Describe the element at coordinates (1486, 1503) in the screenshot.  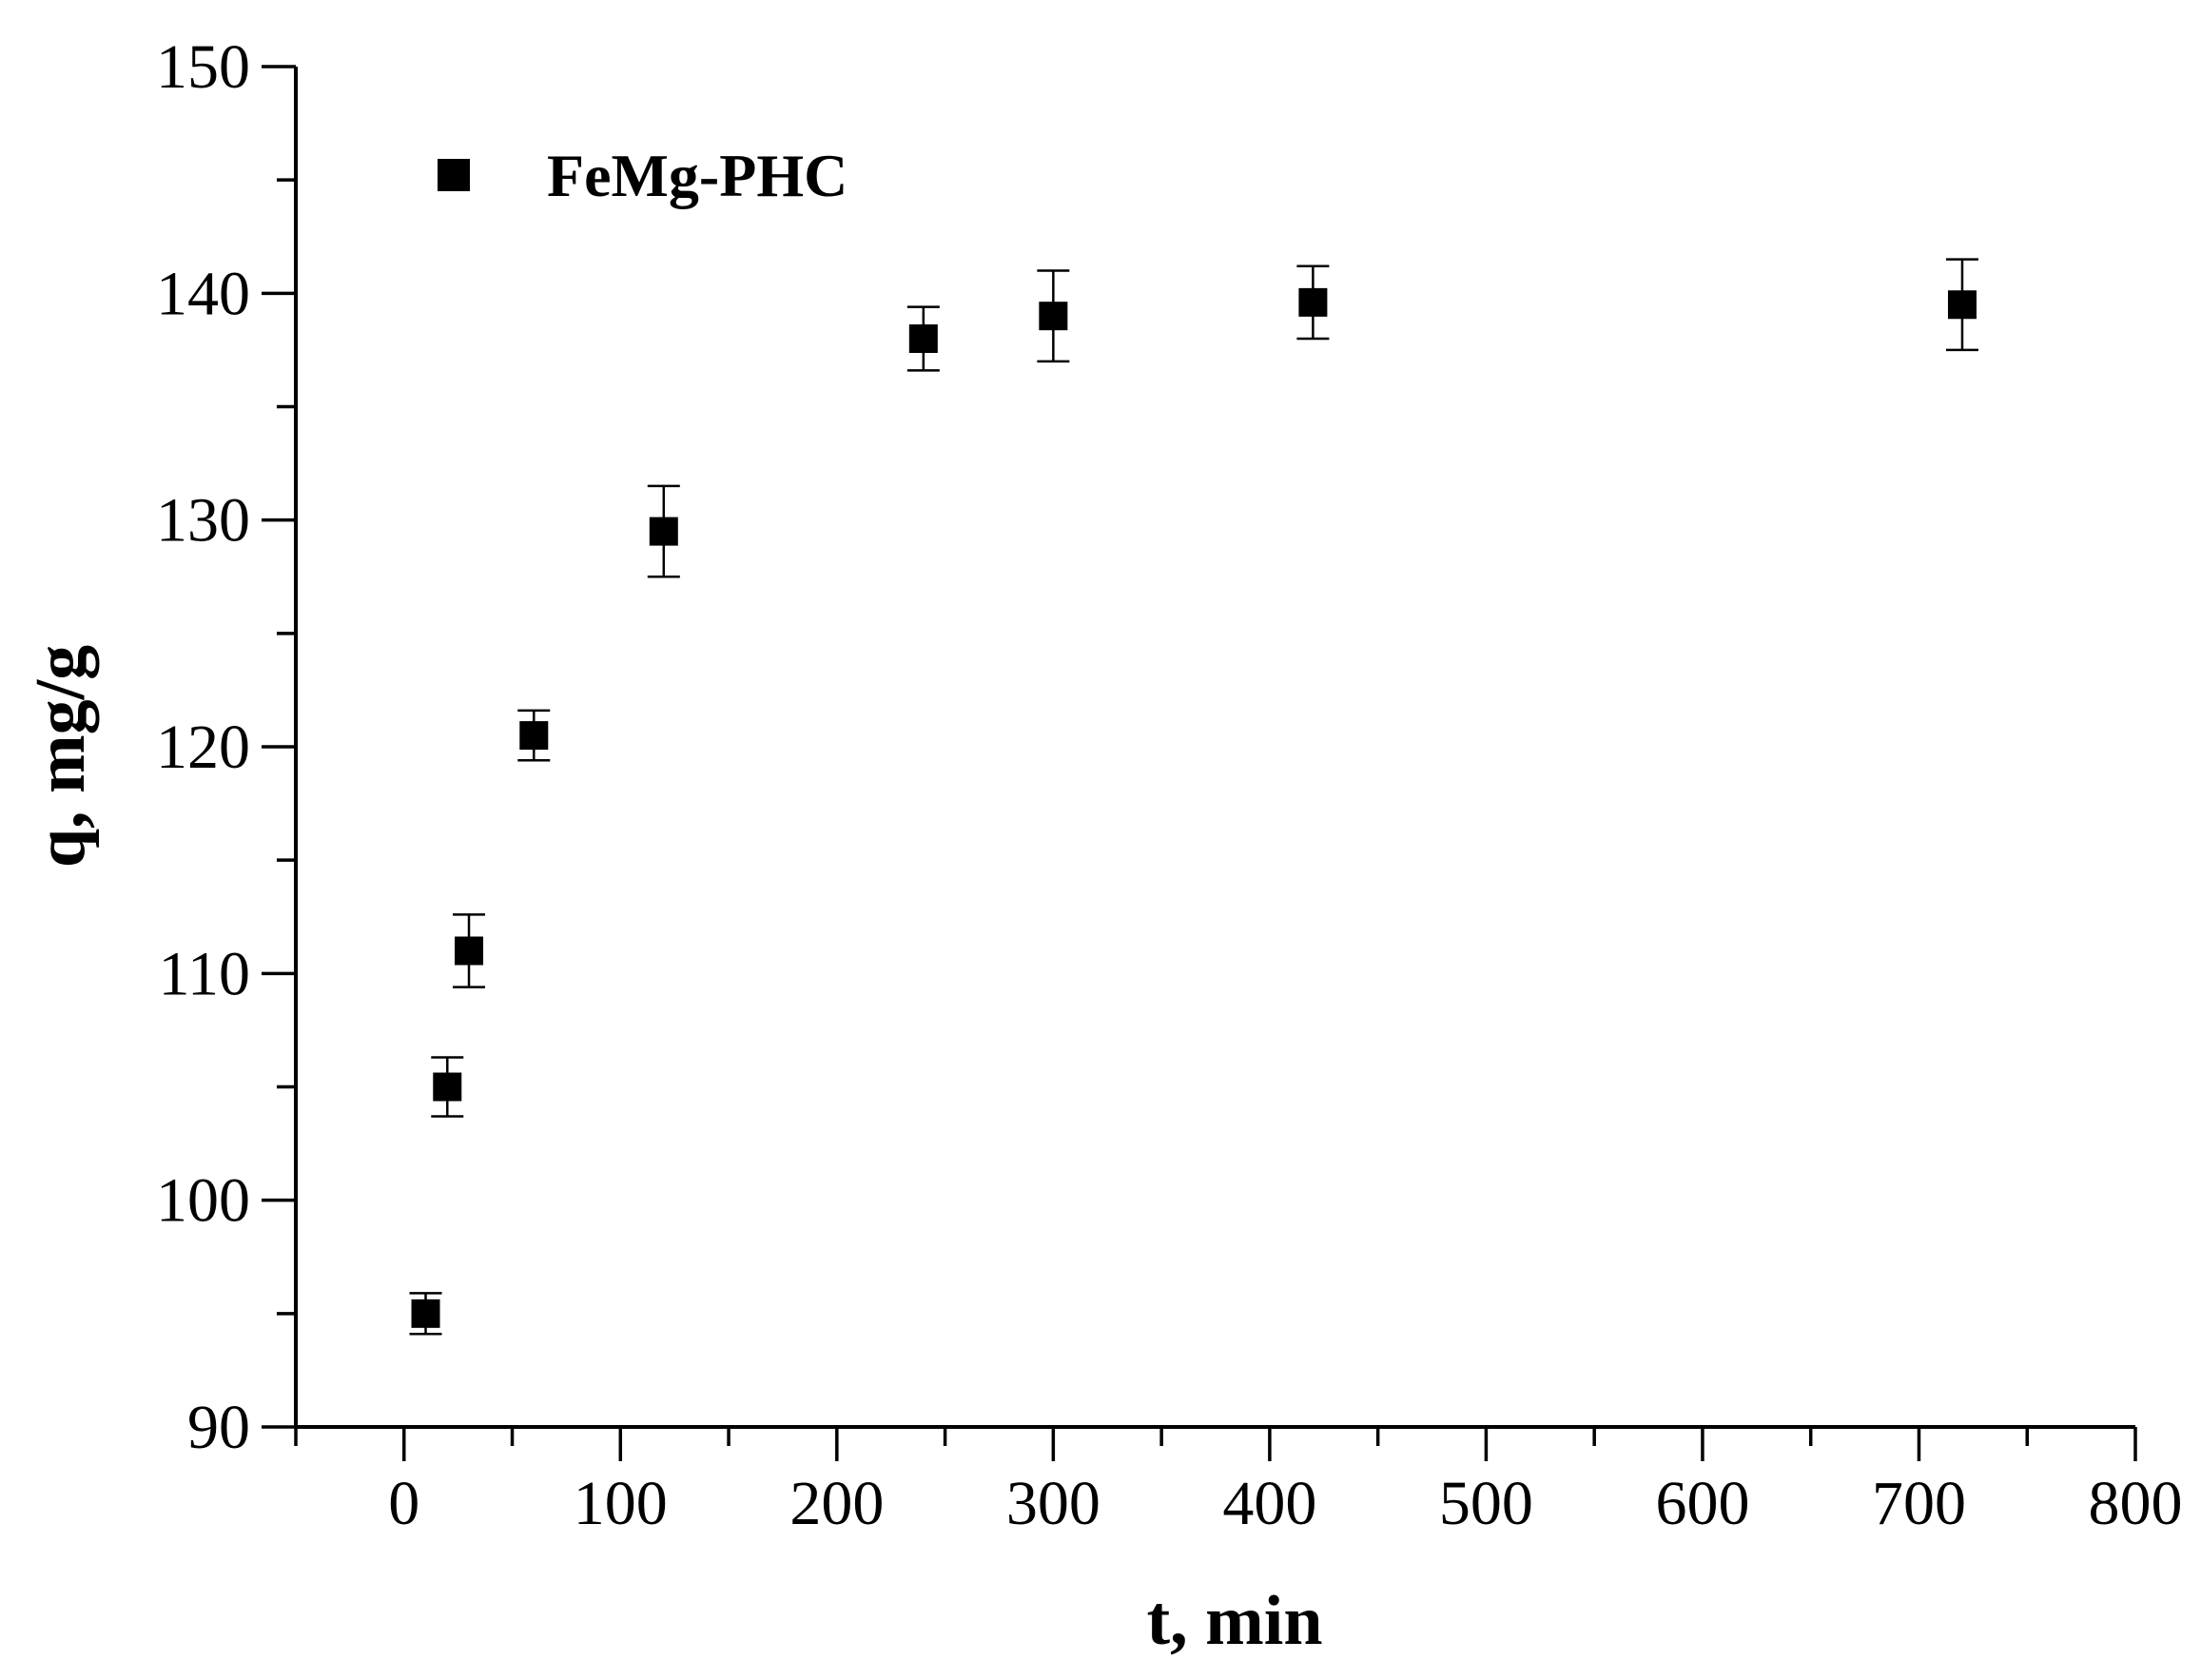
I see `x-tick-label: 500` at that location.